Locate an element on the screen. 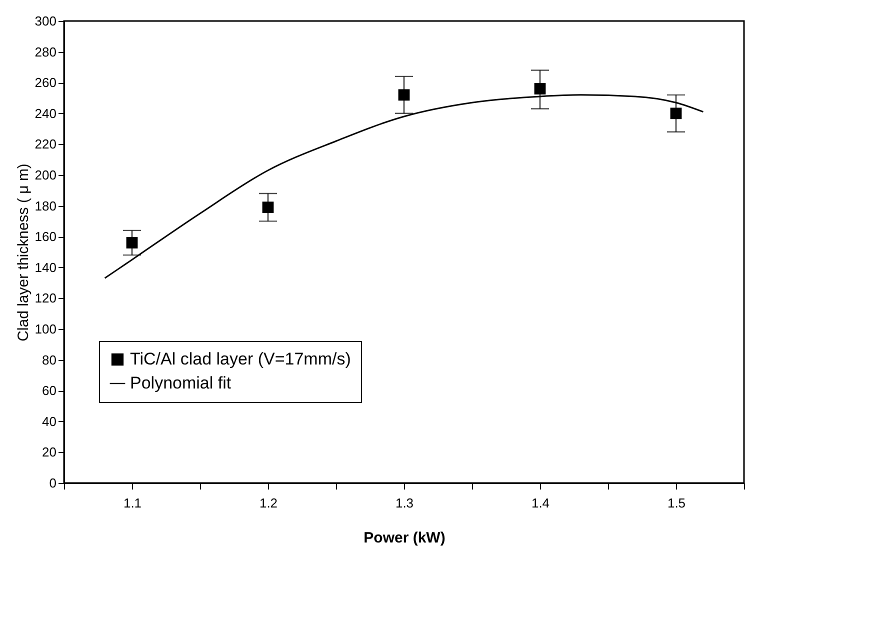  x-tick-label: 1.2 is located at coordinates (268, 503).